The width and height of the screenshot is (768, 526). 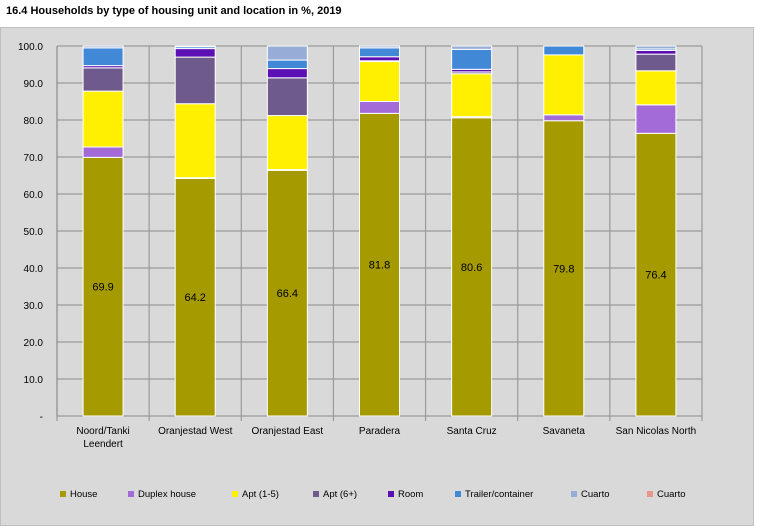 I want to click on x-tick-label: Paradera, so click(x=380, y=431).